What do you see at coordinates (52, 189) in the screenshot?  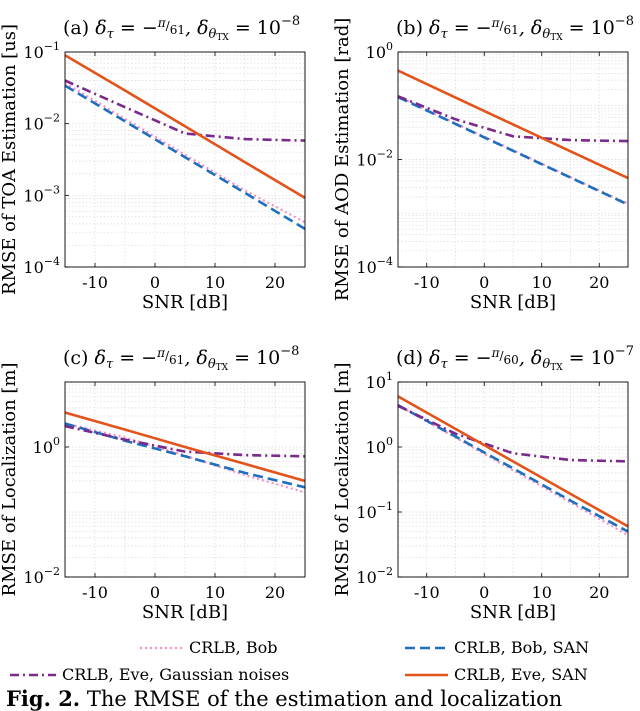 I see `y-tick-exponent: −3` at bounding box center [52, 189].